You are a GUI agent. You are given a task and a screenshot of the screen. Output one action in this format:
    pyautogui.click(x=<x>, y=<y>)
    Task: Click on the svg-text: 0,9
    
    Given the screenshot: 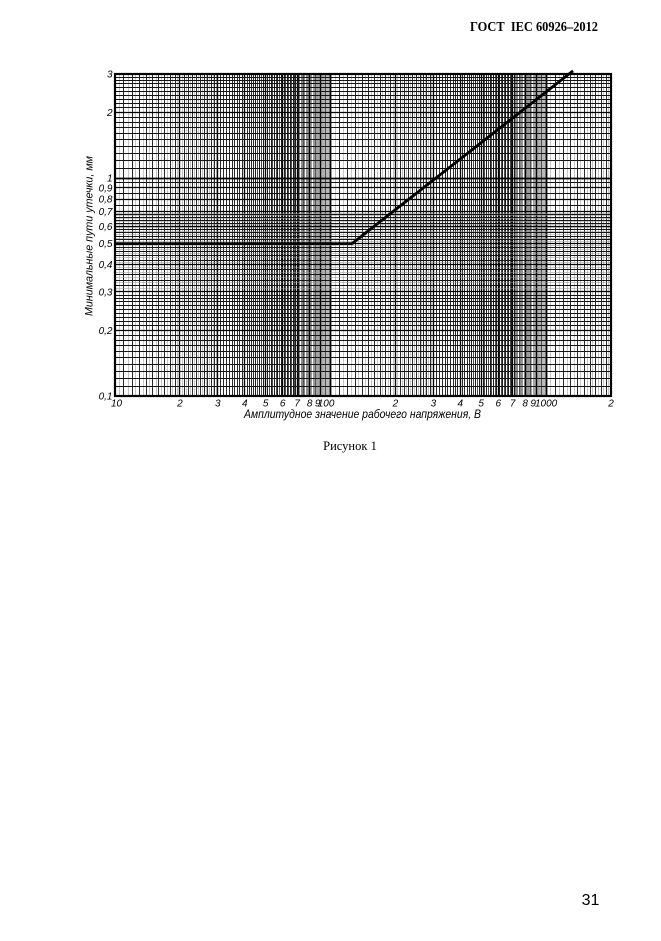 What is the action you would take?
    pyautogui.click(x=106, y=188)
    